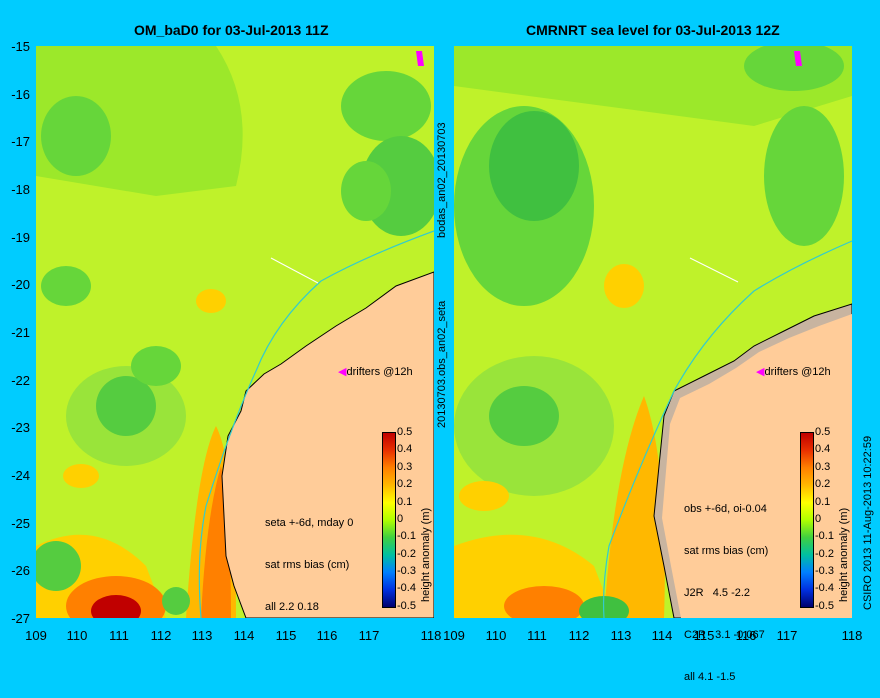 The width and height of the screenshot is (880, 698). Describe the element at coordinates (389, 520) in the screenshot. I see `left-colorbar` at that location.